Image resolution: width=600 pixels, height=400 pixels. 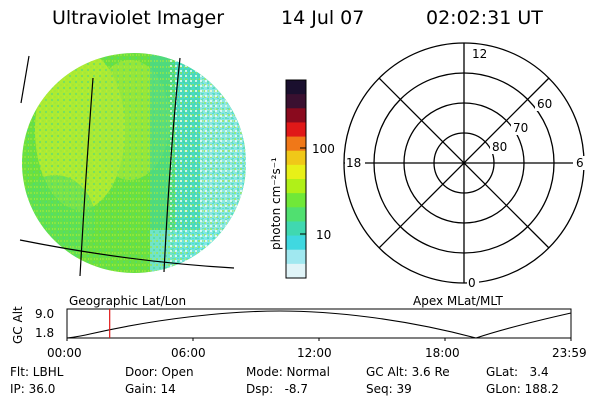 I want to click on timeline-xtick-2359: 23:59, so click(x=569, y=353).